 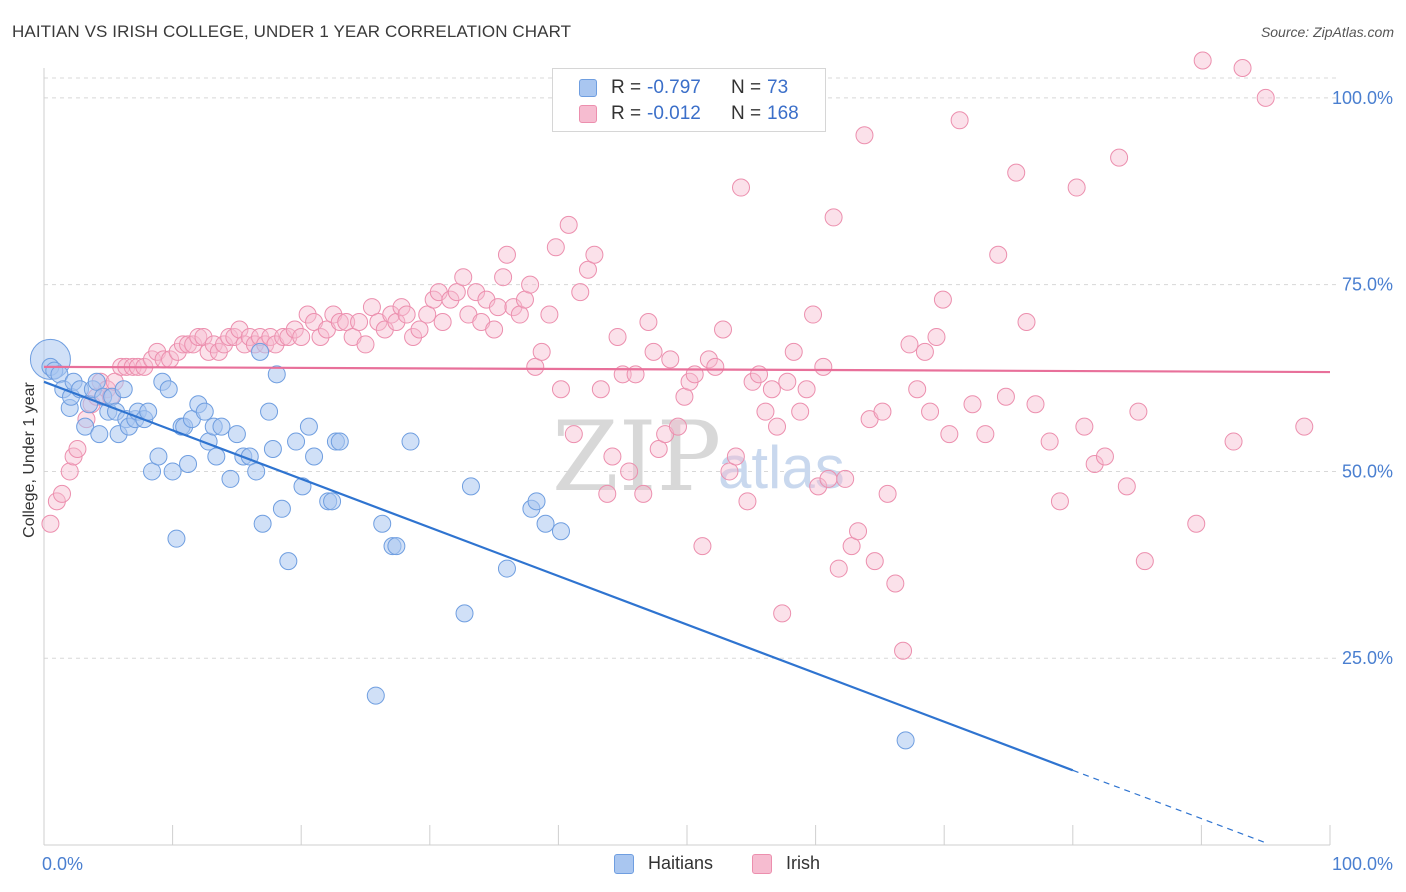 What do you see at coordinates (1327, 32) in the screenshot?
I see `chart-source: Source: ZipAtlas.com` at bounding box center [1327, 32].